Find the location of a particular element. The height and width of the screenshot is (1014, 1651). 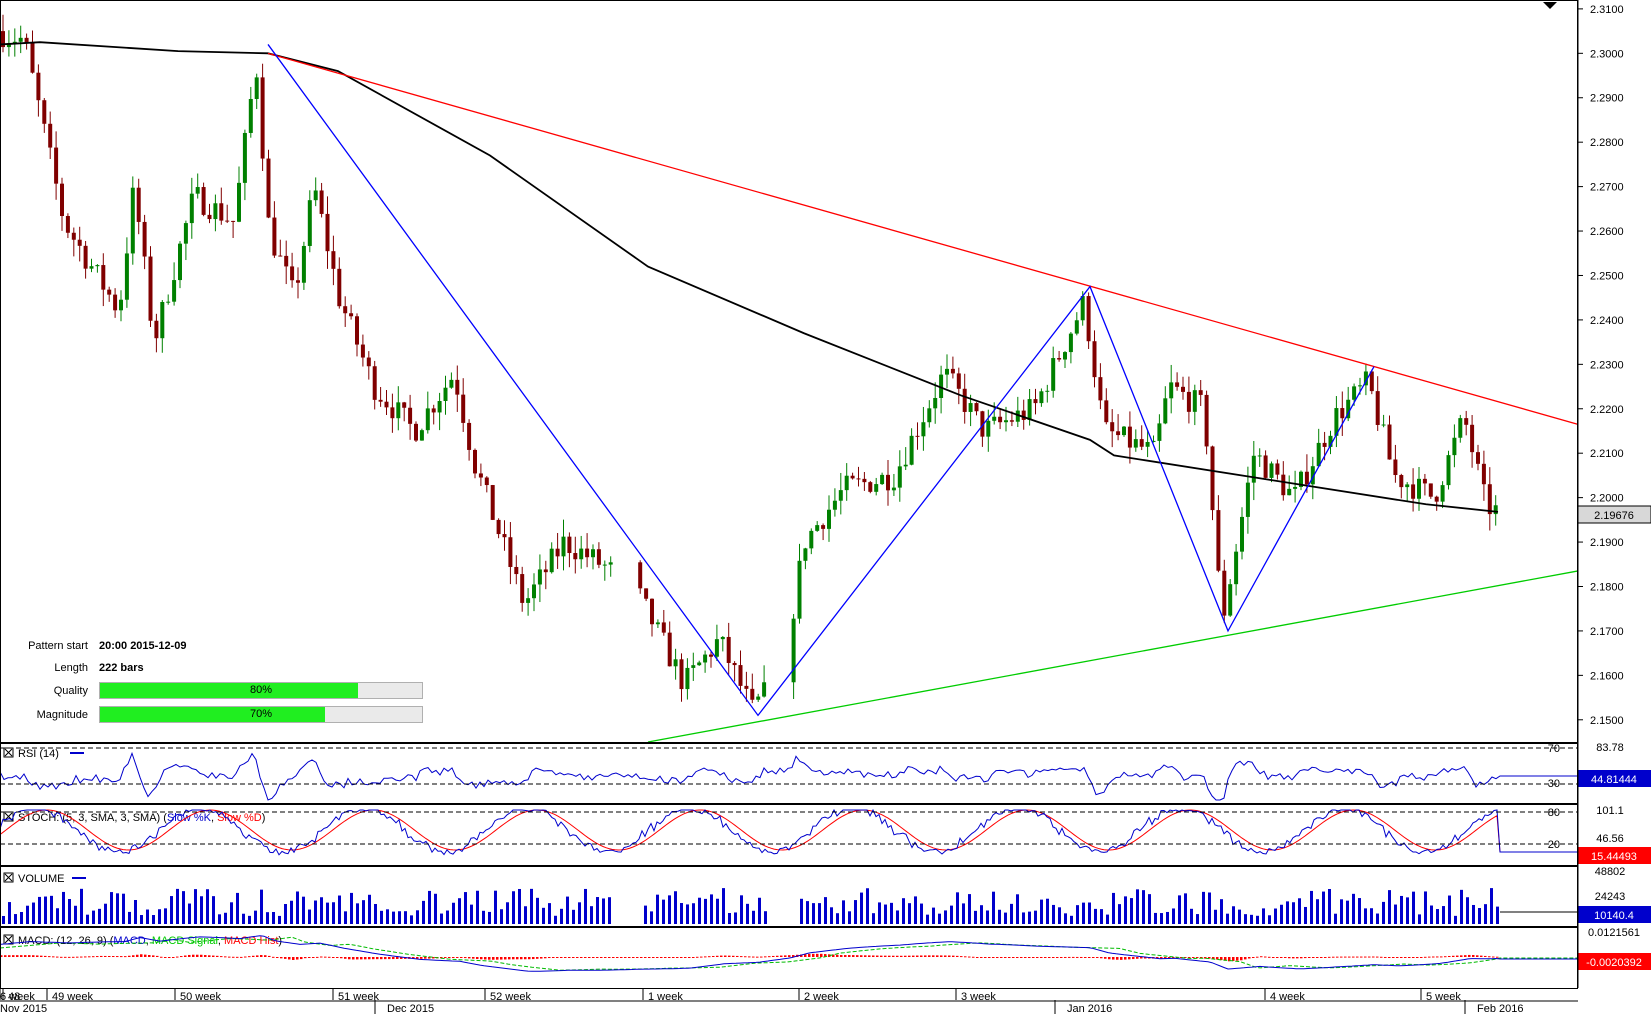

price-tick-label: 2.1800 is located at coordinates (1607, 587).